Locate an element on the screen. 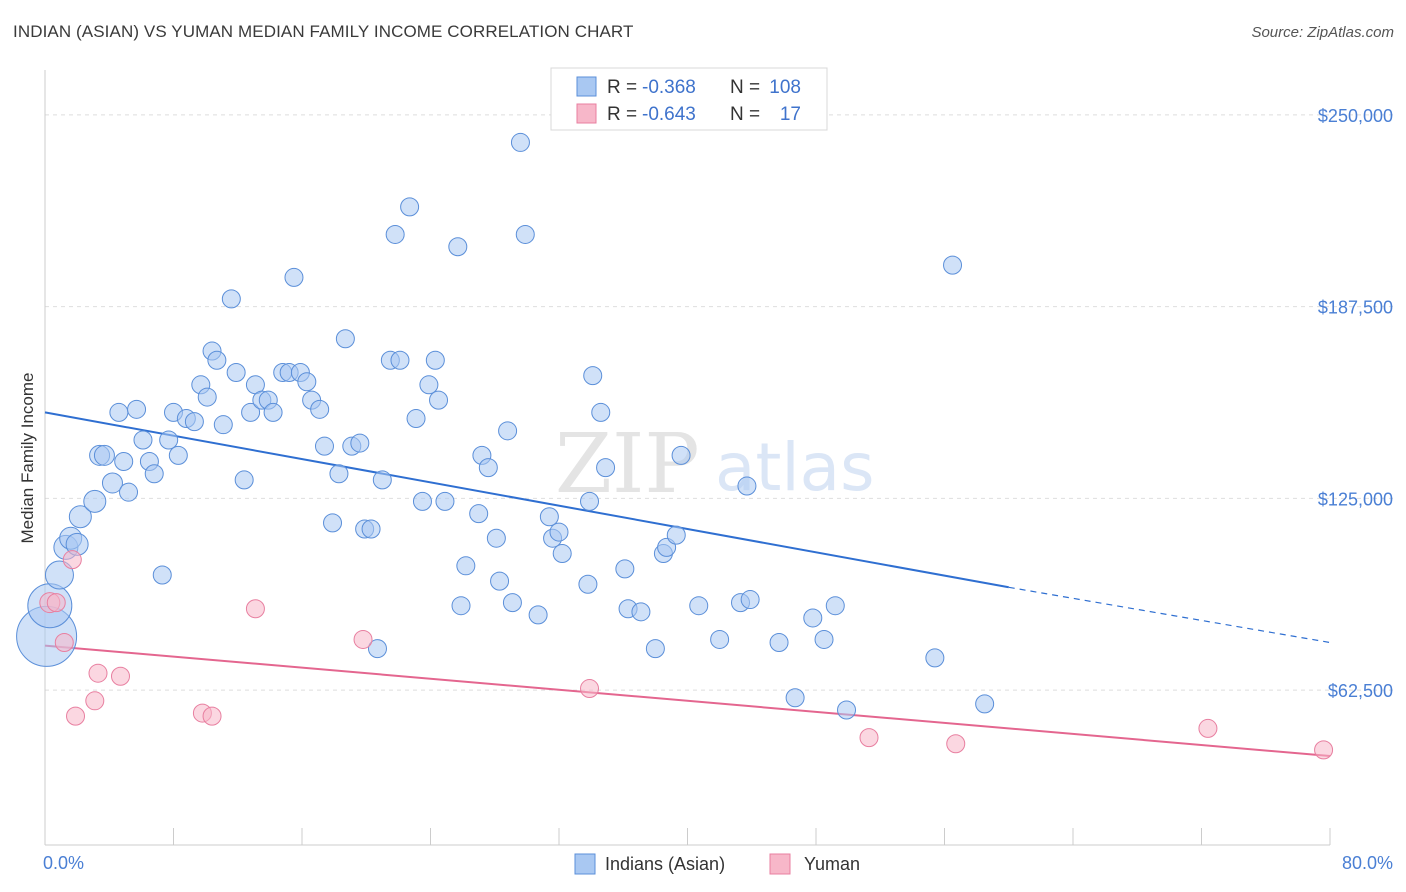 Image resolution: width=1406 pixels, height=892 pixels. legend-r-label-2: R = is located at coordinates (622, 114).